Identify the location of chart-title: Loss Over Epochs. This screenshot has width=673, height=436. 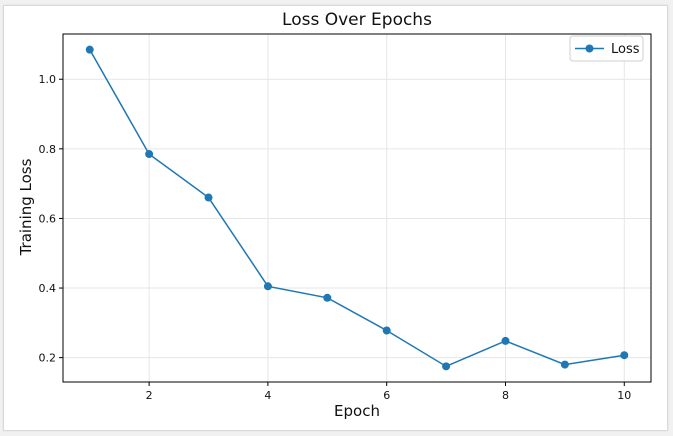
(357, 20).